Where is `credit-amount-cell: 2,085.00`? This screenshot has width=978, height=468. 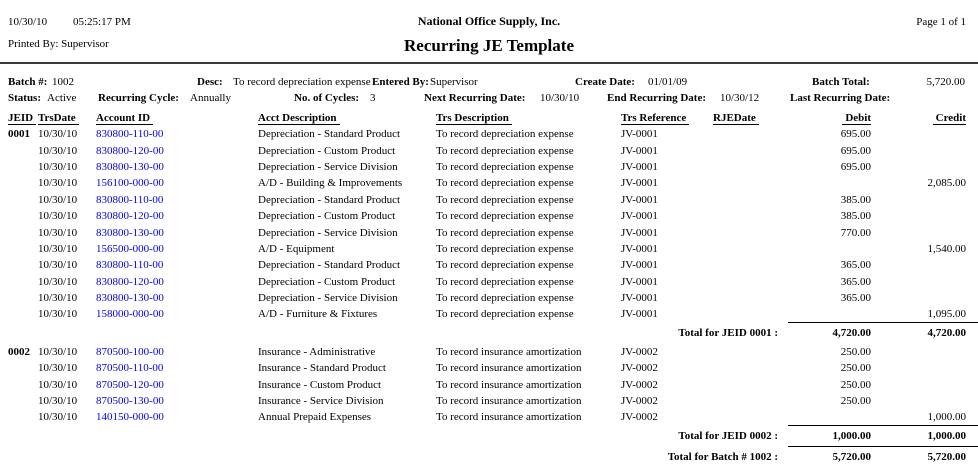
credit-amount-cell: 2,085.00 is located at coordinates (947, 183).